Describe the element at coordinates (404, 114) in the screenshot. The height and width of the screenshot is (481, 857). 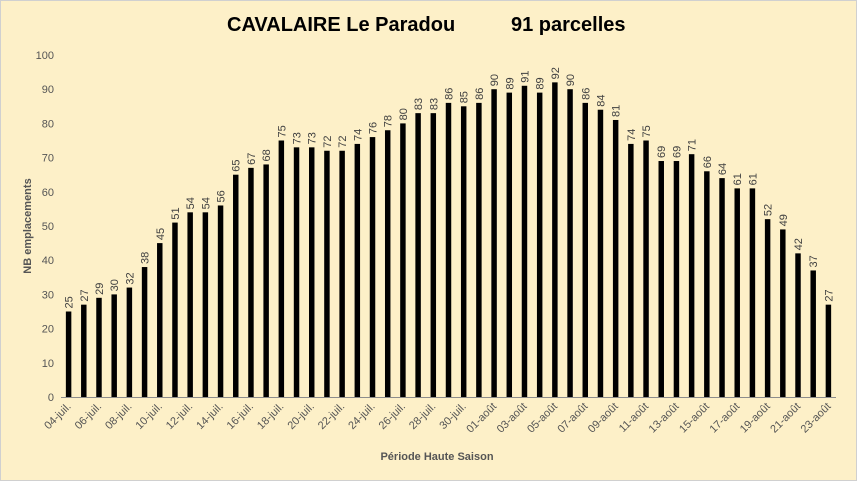
I see `bar-value-label: 80` at that location.